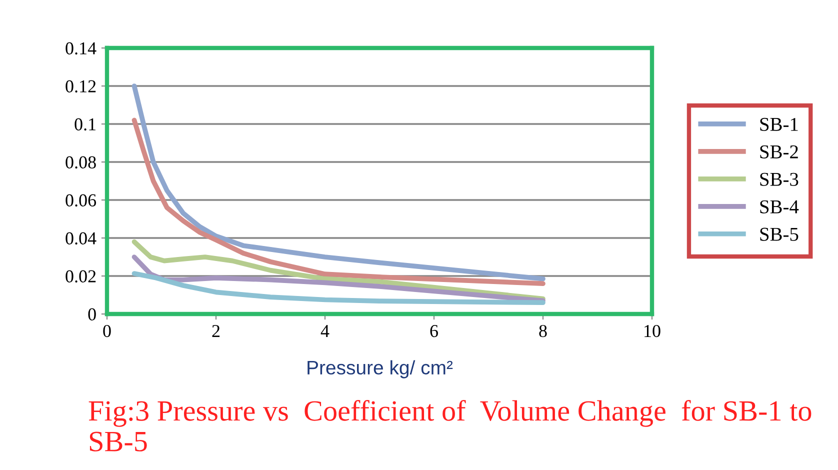 This screenshot has width=838, height=470. I want to click on x-tick-label: 4, so click(325, 331).